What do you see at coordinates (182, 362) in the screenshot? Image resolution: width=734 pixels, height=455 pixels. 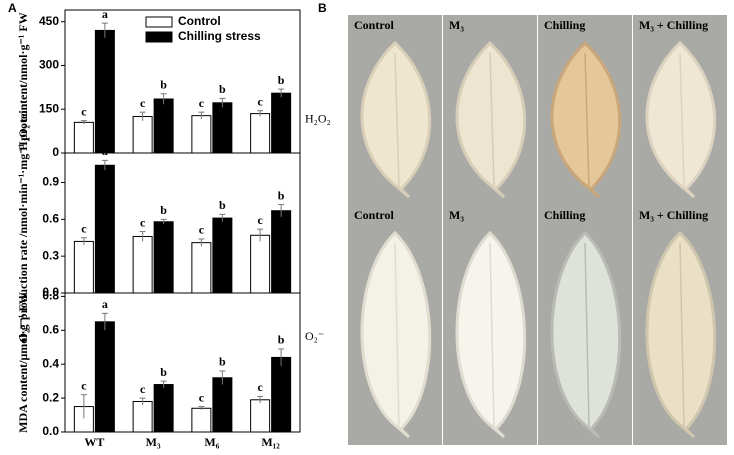 I see `plot-frame` at bounding box center [182, 362].